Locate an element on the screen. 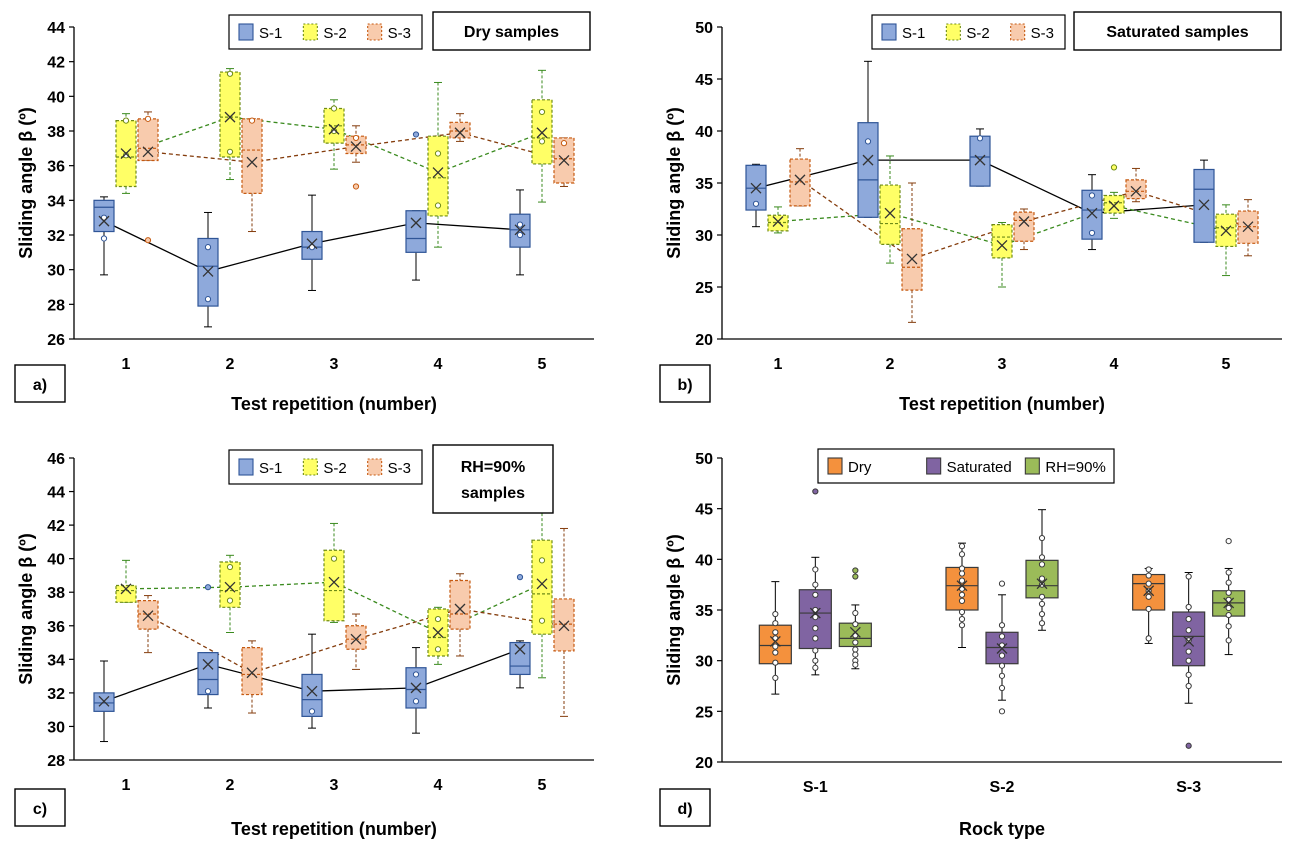 This screenshot has height=843, width=1290. sample-tag-frame is located at coordinates (1177, 31).